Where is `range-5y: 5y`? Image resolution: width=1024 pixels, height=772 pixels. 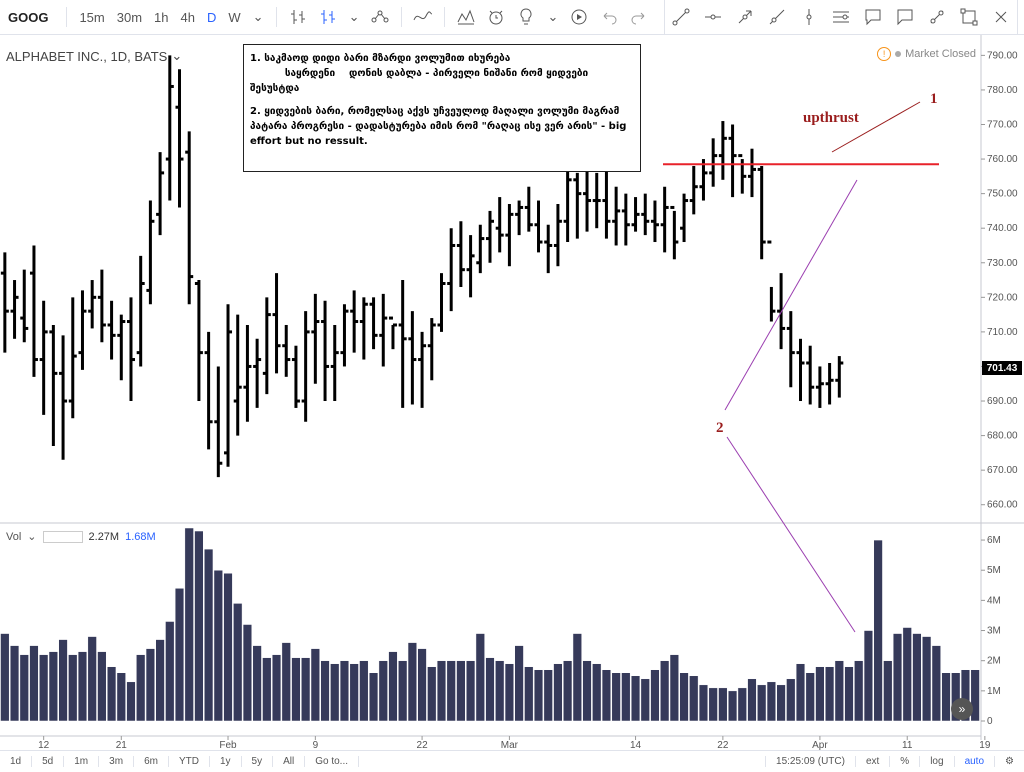
range-5y: 5y is located at coordinates (258, 761).